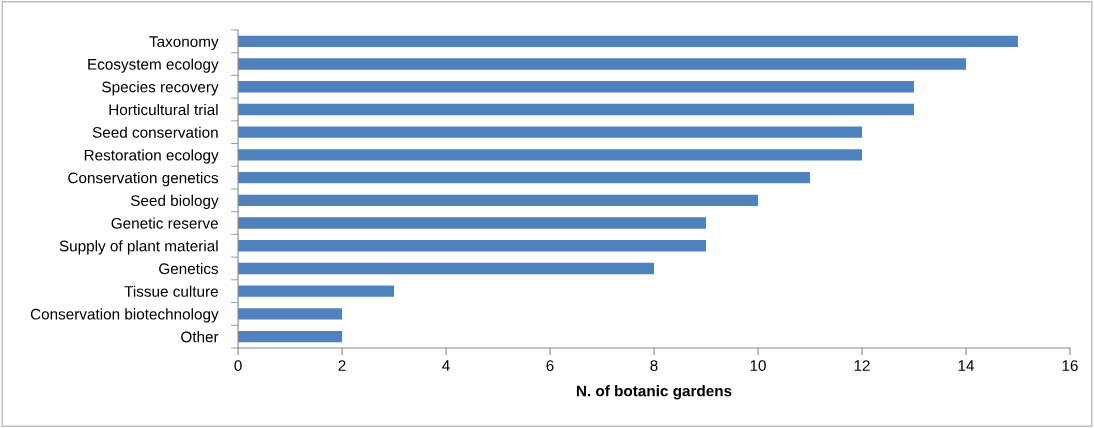 Image resolution: width=1094 pixels, height=428 pixels. Describe the element at coordinates (124, 315) in the screenshot. I see `y-tick-label: Conservation biotechnology` at that location.